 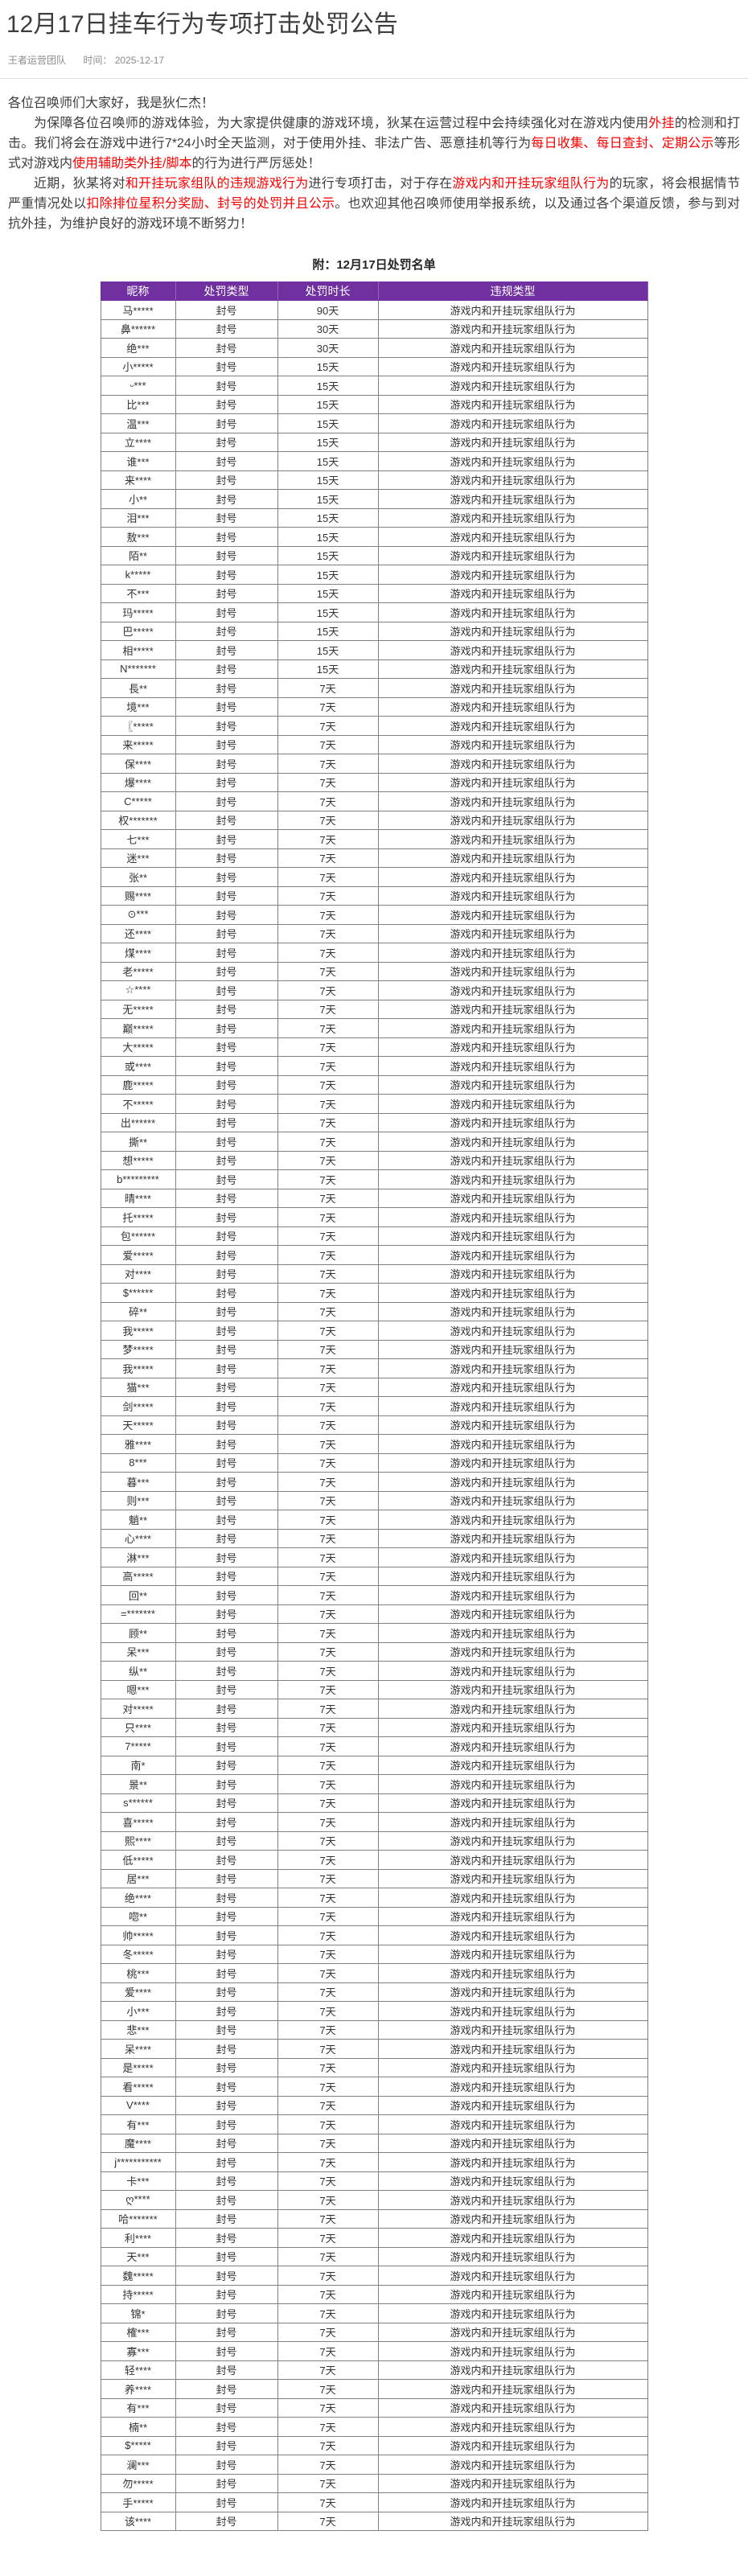 I want to click on highlighted-text: 外挂, so click(x=661, y=123).